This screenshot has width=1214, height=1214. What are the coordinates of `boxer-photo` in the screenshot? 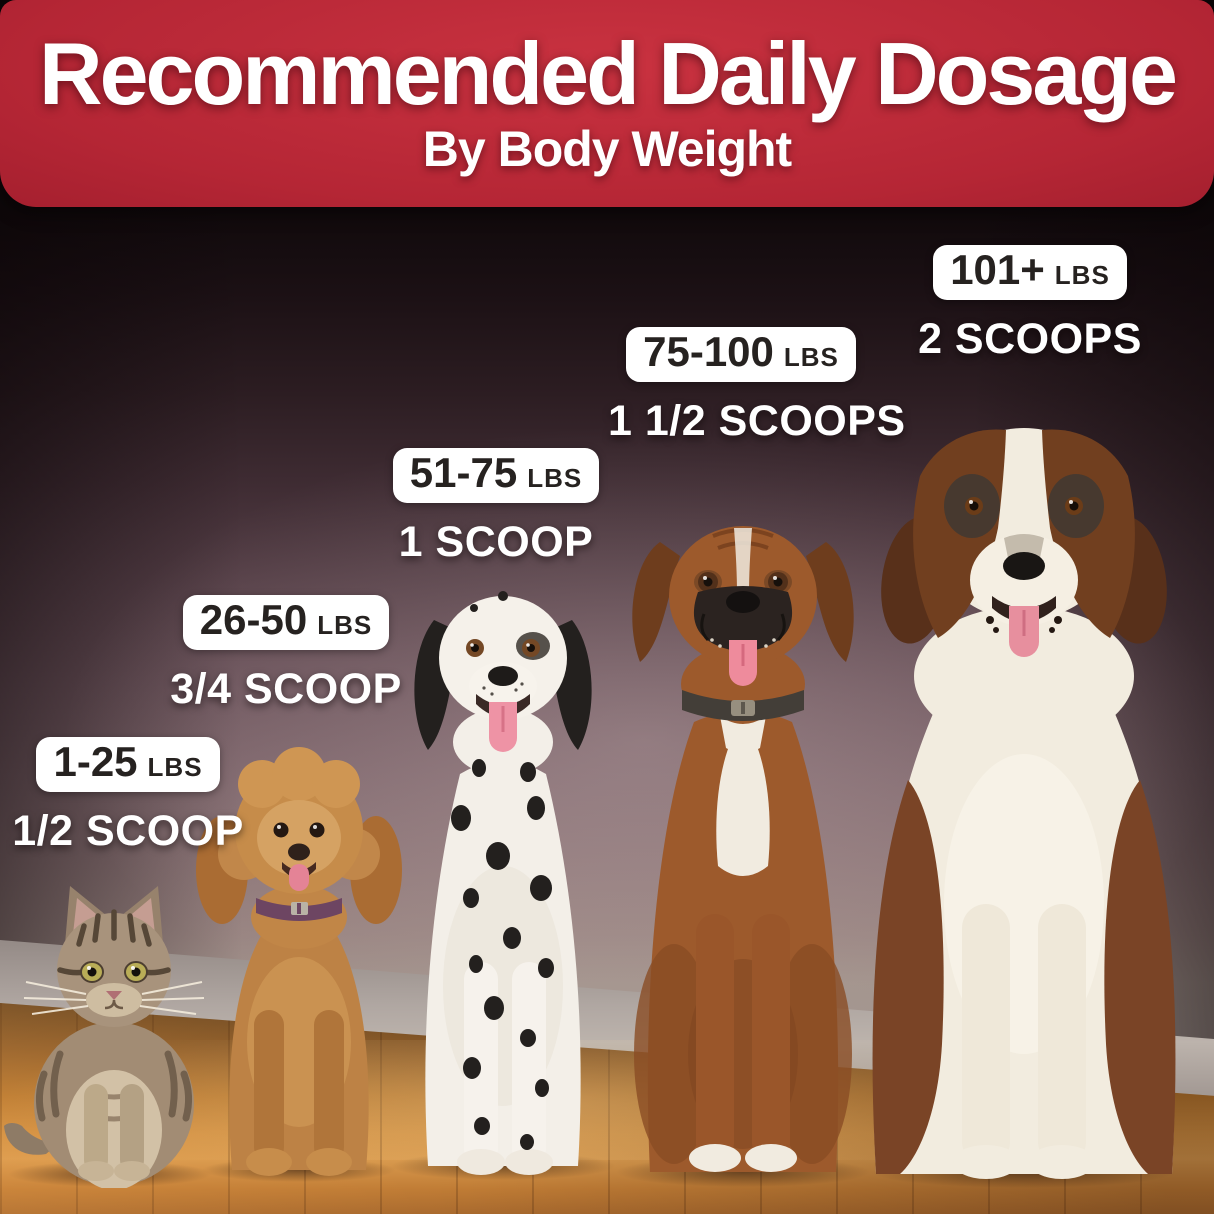 It's located at (743, 856).